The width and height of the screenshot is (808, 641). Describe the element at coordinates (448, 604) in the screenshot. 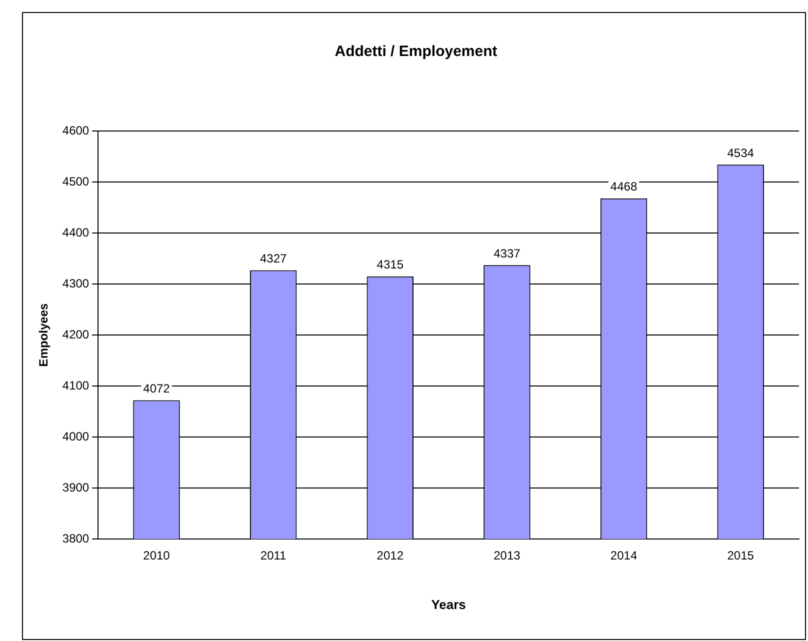

I see `x-axis-title: Years` at that location.